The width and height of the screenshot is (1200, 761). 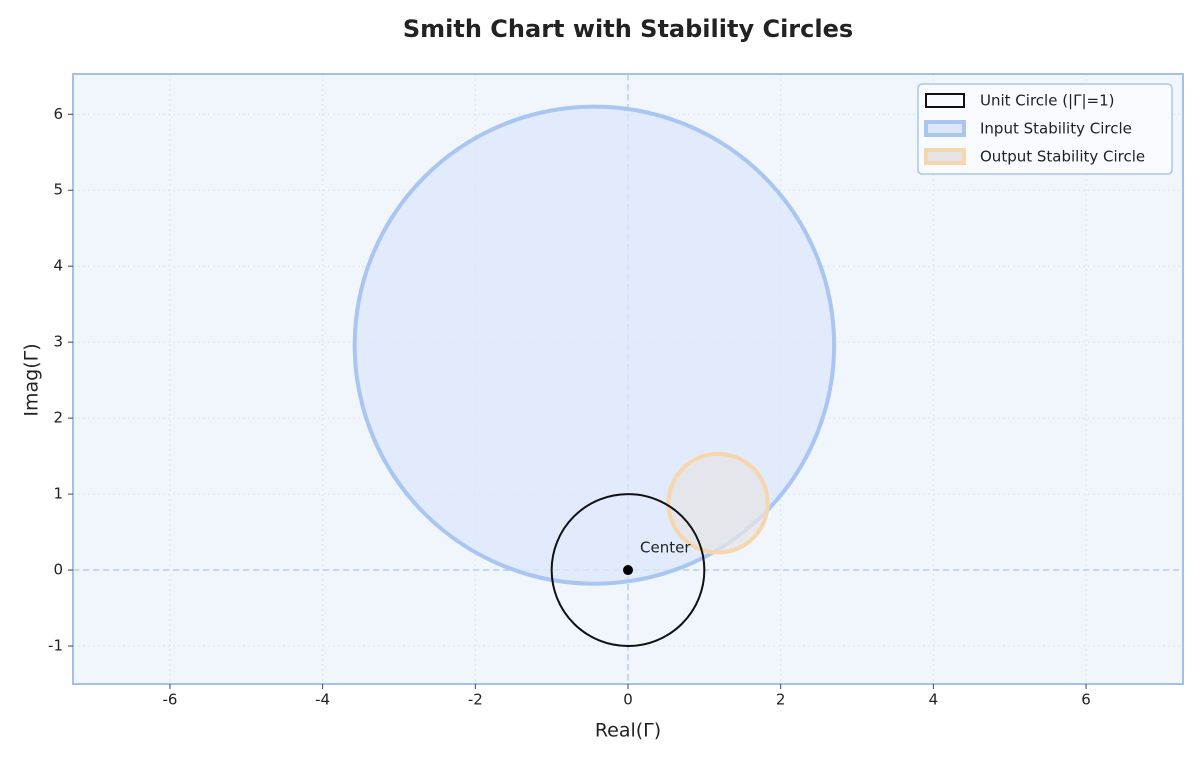 What do you see at coordinates (628, 700) in the screenshot?
I see `x-tick-label: 0` at bounding box center [628, 700].